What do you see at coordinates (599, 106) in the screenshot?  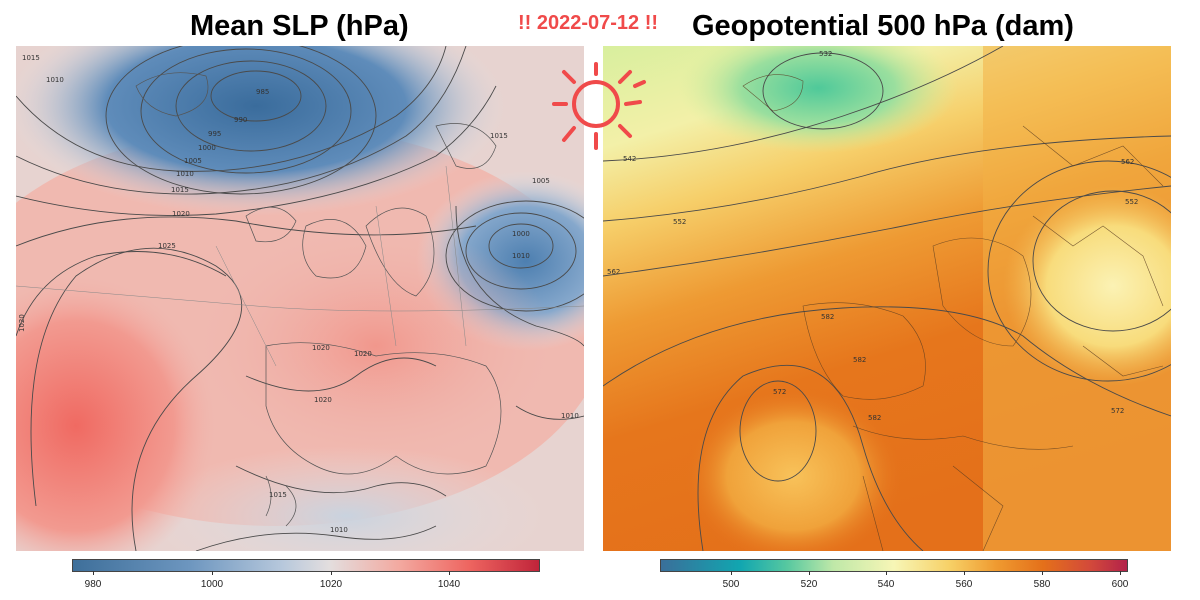 I see `sun-icon` at bounding box center [599, 106].